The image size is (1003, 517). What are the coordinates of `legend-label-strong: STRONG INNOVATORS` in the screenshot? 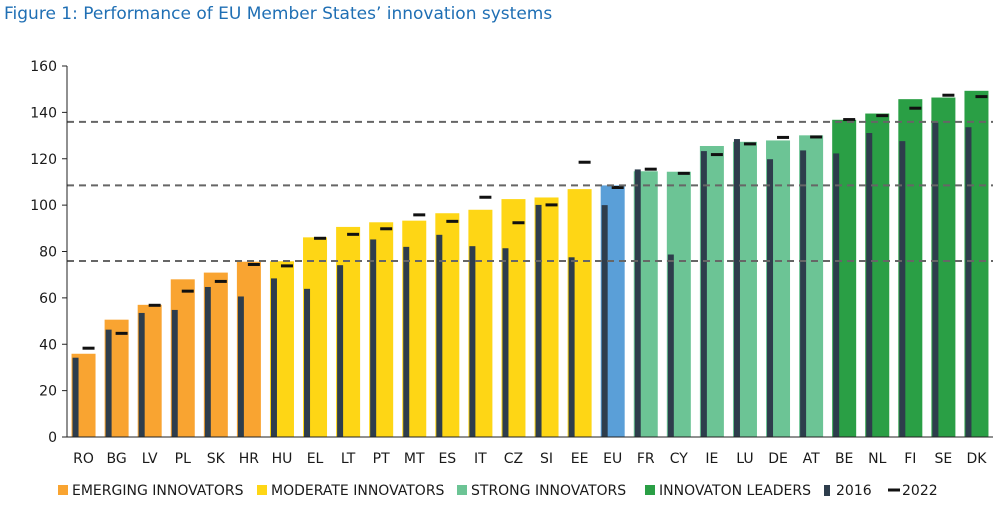 It's located at (548, 491).